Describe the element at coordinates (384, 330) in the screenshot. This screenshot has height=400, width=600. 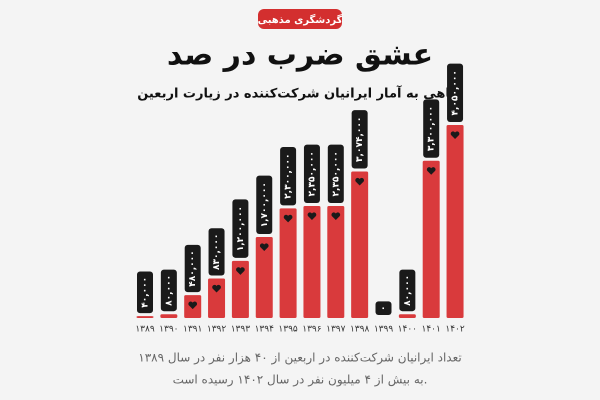
I see `x-tick-label: ۱۳۹۹` at that location.